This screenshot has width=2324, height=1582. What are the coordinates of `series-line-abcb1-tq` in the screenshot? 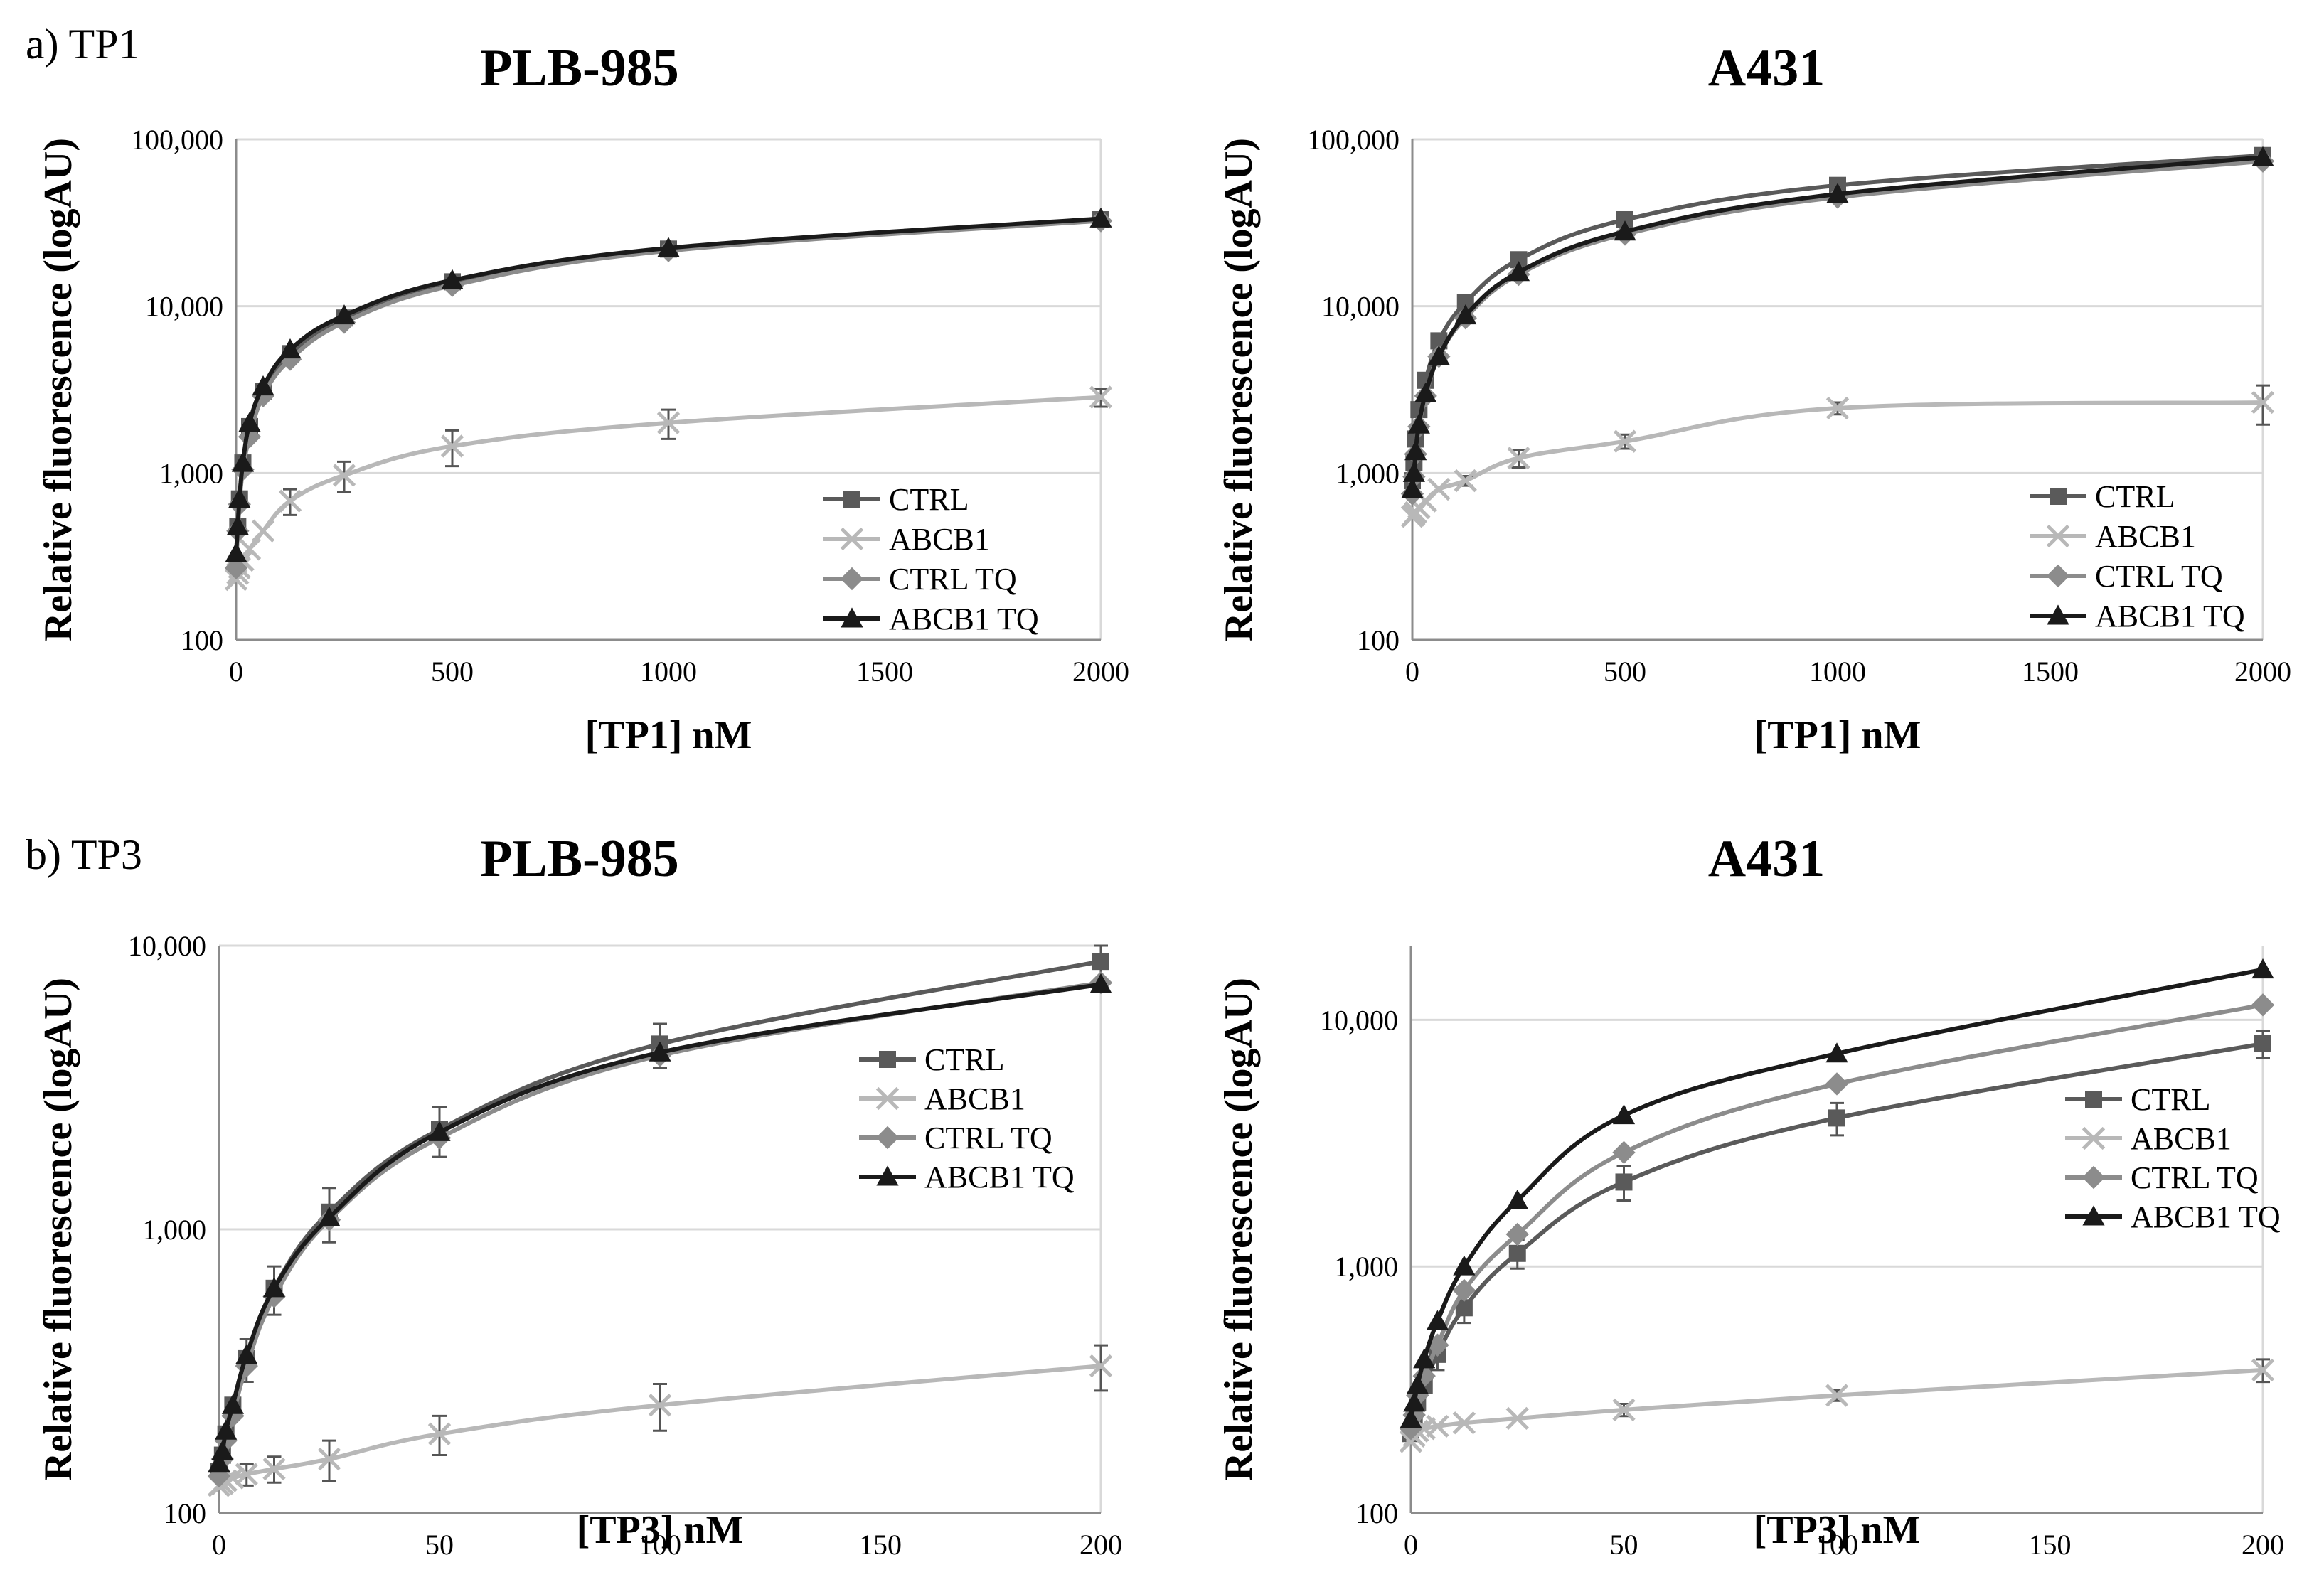 It's located at (668, 385).